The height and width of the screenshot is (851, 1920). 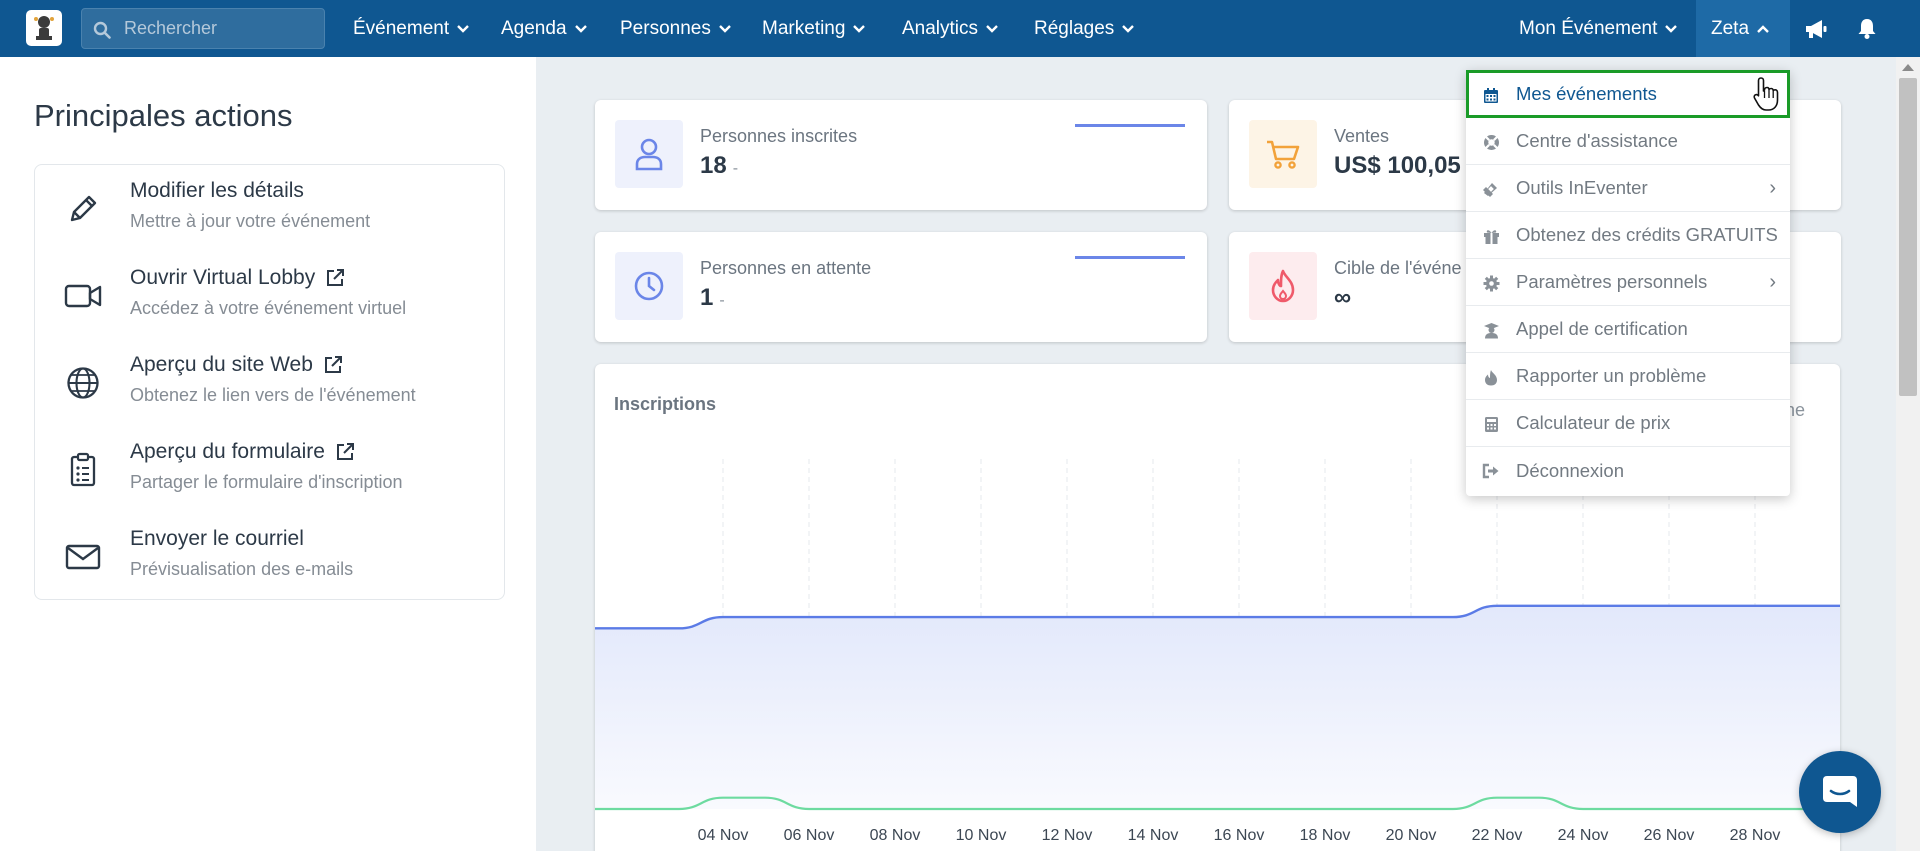 I want to click on nav-personnes: Personnes, so click(x=675, y=28).